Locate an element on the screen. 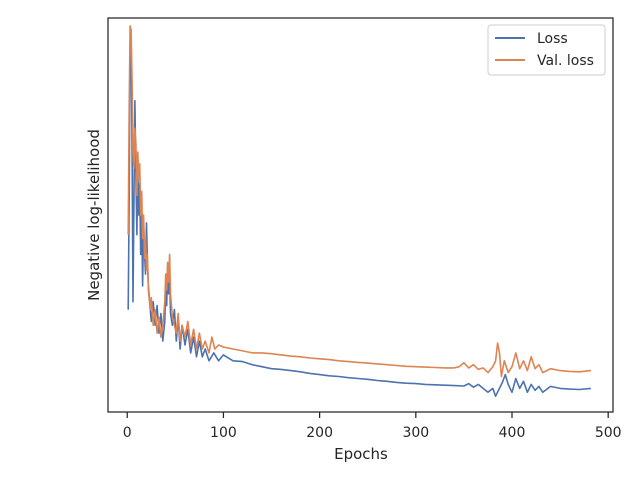 The image size is (640, 480). x-tick-label-300: 300 is located at coordinates (415, 433).